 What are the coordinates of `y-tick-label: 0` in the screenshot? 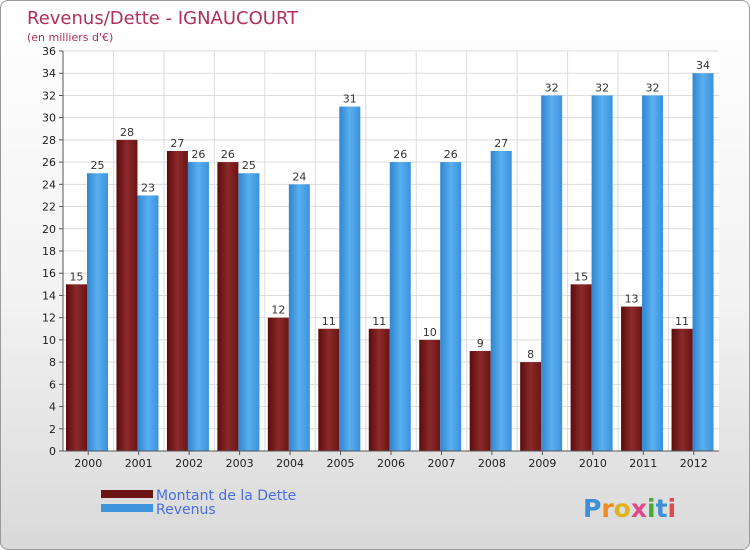 It's located at (52, 451).